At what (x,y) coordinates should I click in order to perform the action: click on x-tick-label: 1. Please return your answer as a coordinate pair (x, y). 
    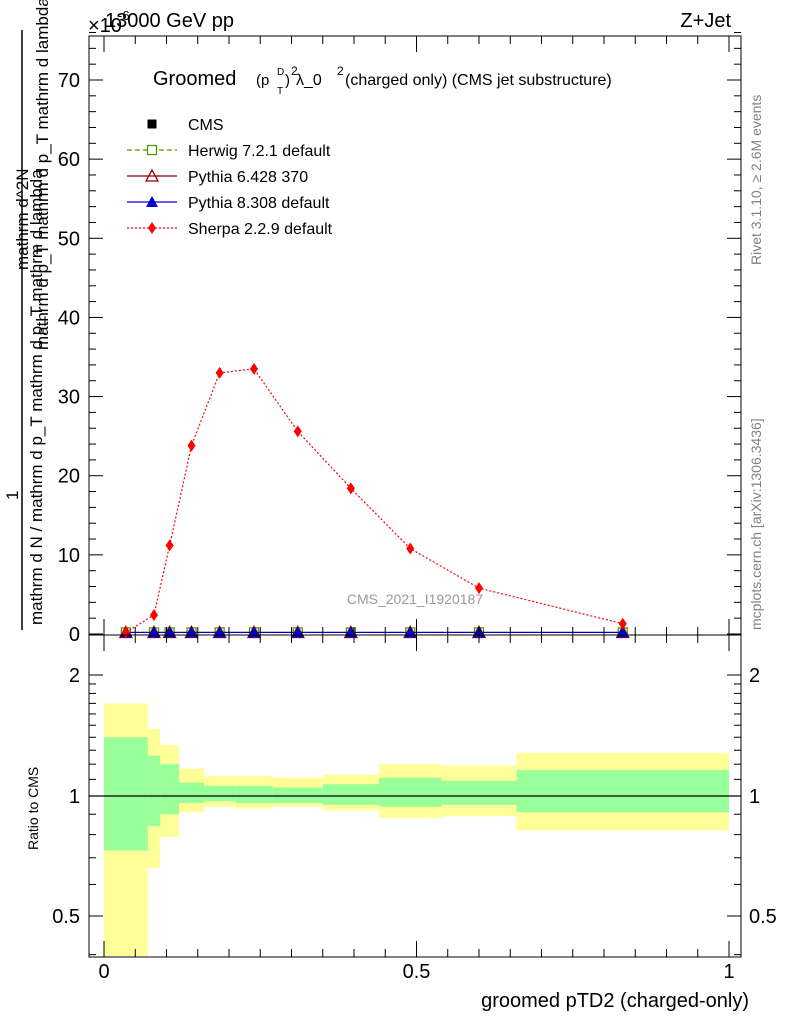
    Looking at the image, I should click on (728, 972).